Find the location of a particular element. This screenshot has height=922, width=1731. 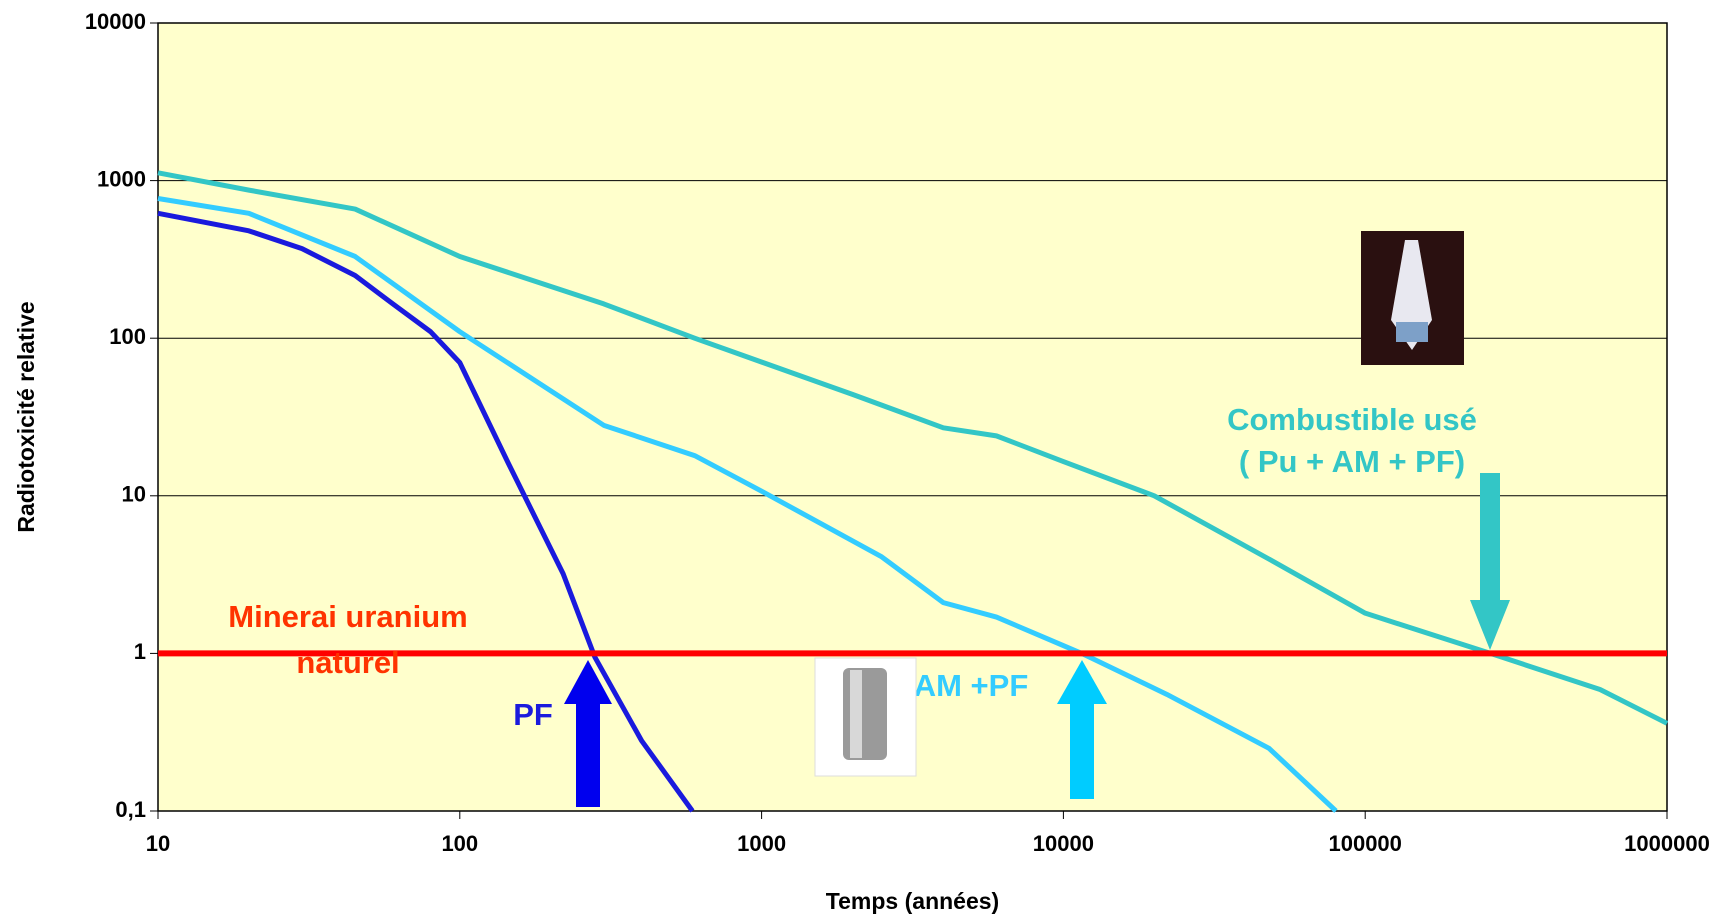

annotation: PF is located at coordinates (533, 714).